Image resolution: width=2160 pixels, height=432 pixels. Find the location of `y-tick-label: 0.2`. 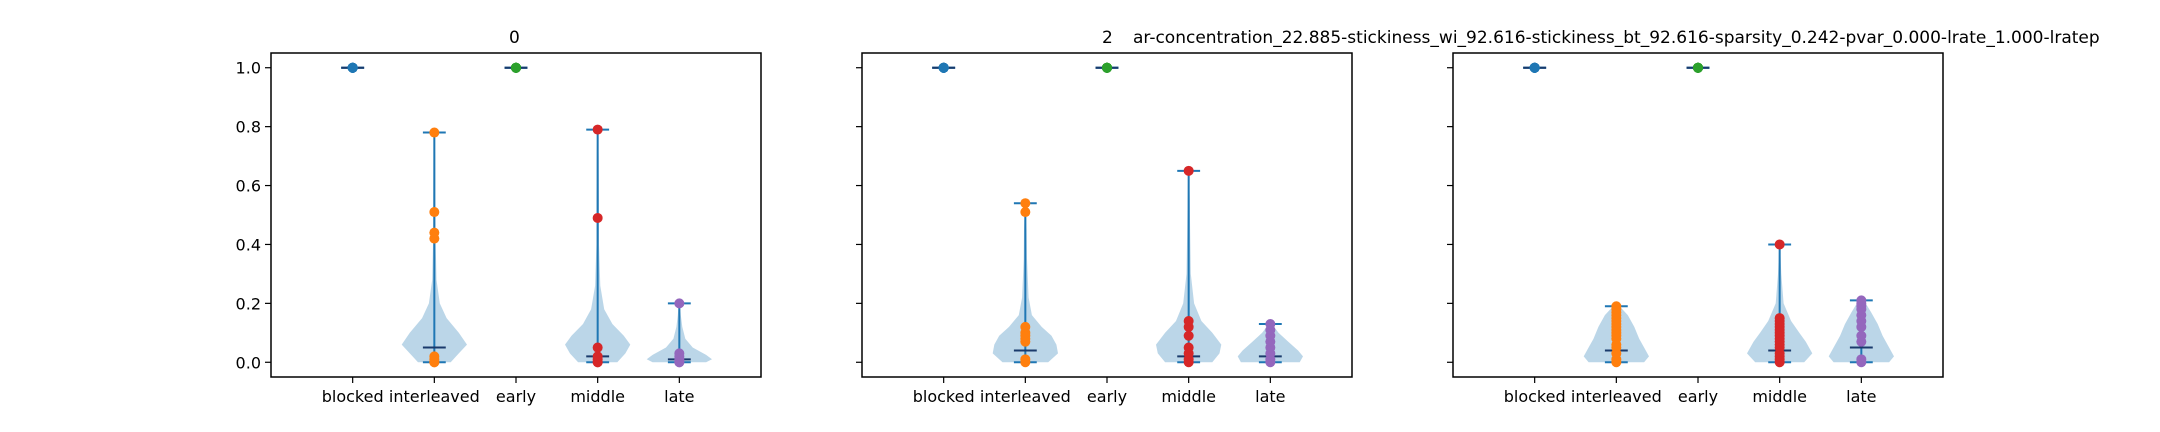

y-tick-label: 0.2 is located at coordinates (248, 303).